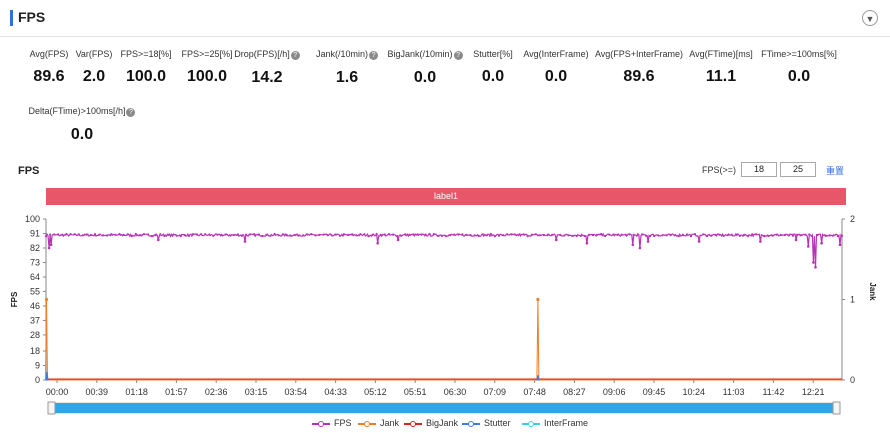 Image resolution: width=890 pixels, height=433 pixels. Describe the element at coordinates (267, 77) in the screenshot. I see `metric-value: 14.2` at that location.